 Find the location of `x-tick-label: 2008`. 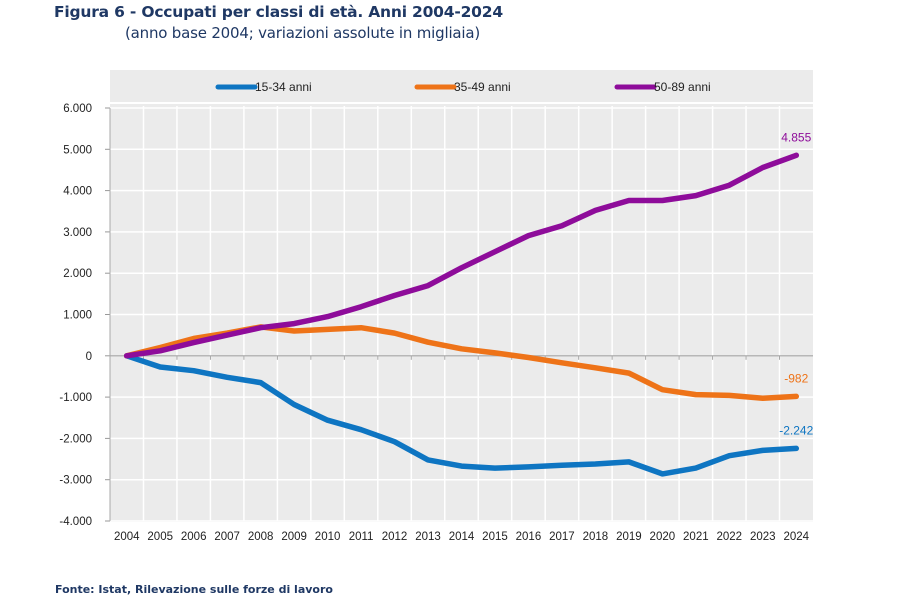

x-tick-label: 2008 is located at coordinates (261, 537).